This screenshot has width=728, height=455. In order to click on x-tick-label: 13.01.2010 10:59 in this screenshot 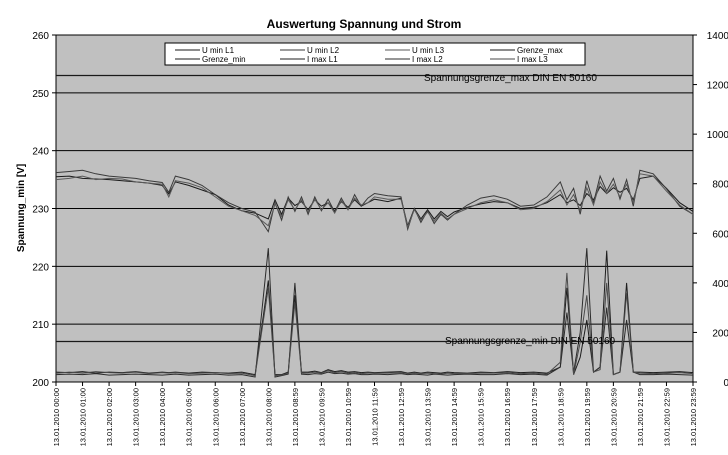, I will do `click(348, 417)`.